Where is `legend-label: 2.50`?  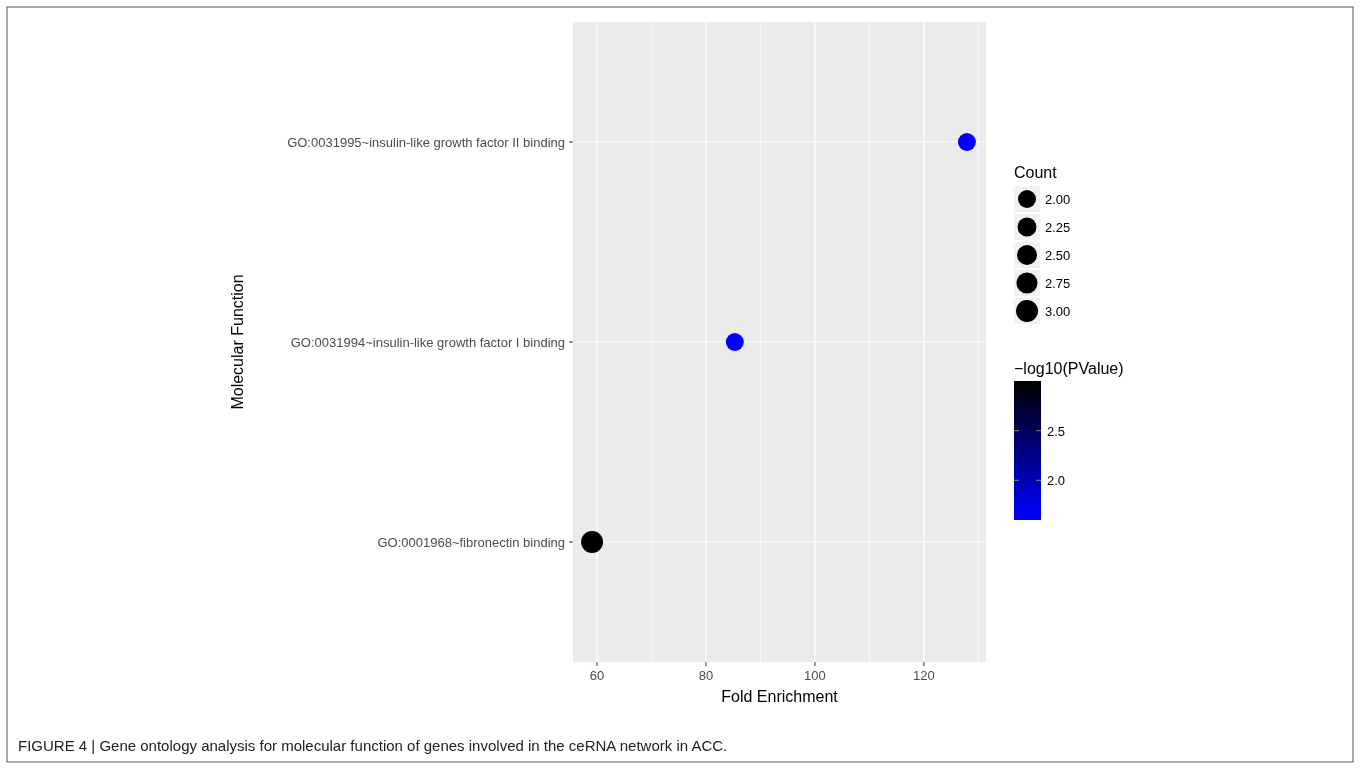
legend-label: 2.50 is located at coordinates (1058, 255).